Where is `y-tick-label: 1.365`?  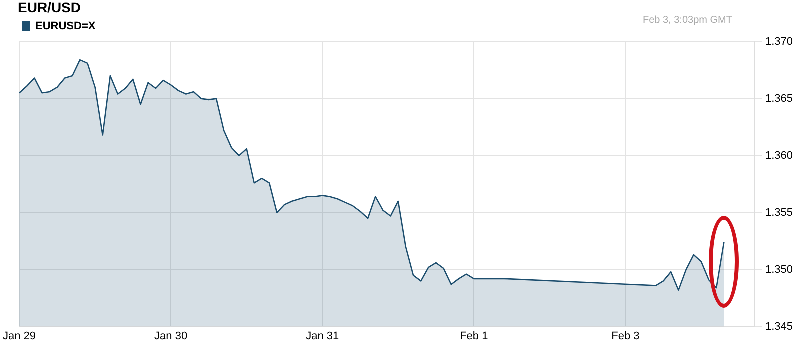 y-tick-label: 1.365 is located at coordinates (779, 98).